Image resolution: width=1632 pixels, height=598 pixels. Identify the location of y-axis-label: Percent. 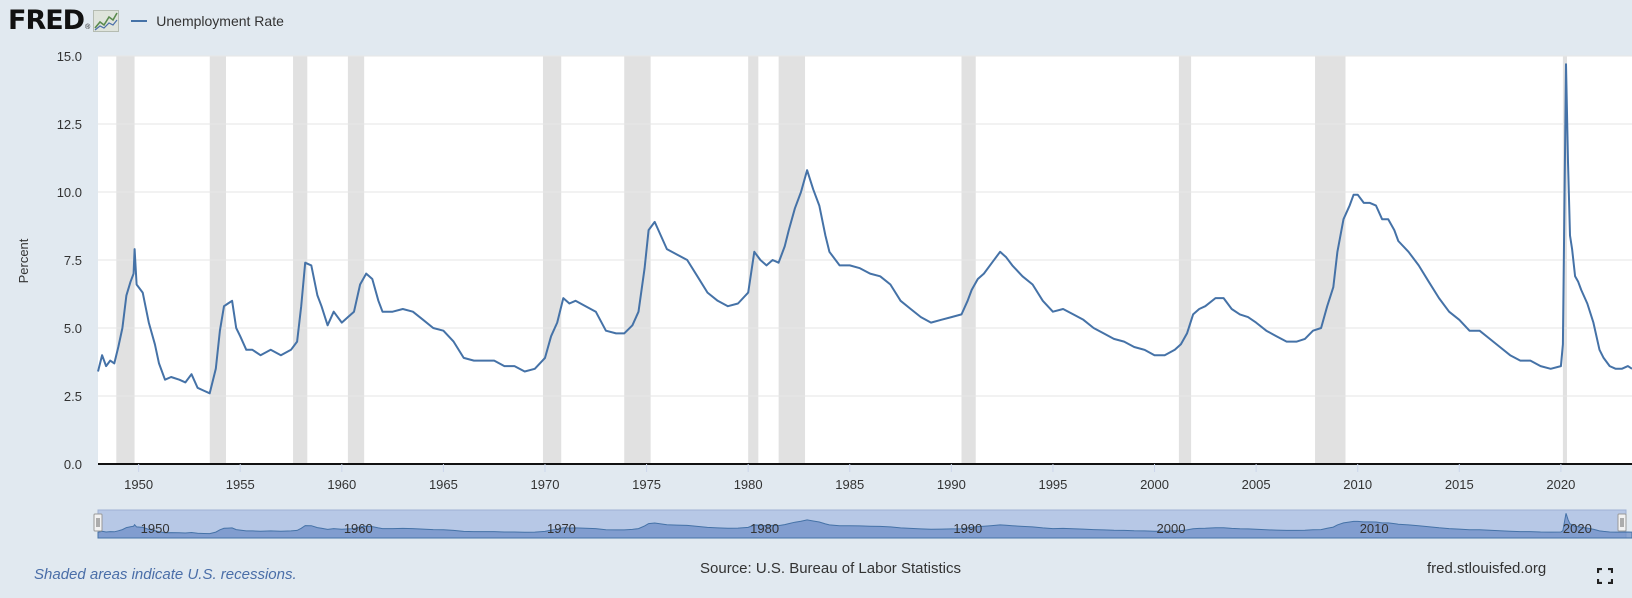
(23, 260).